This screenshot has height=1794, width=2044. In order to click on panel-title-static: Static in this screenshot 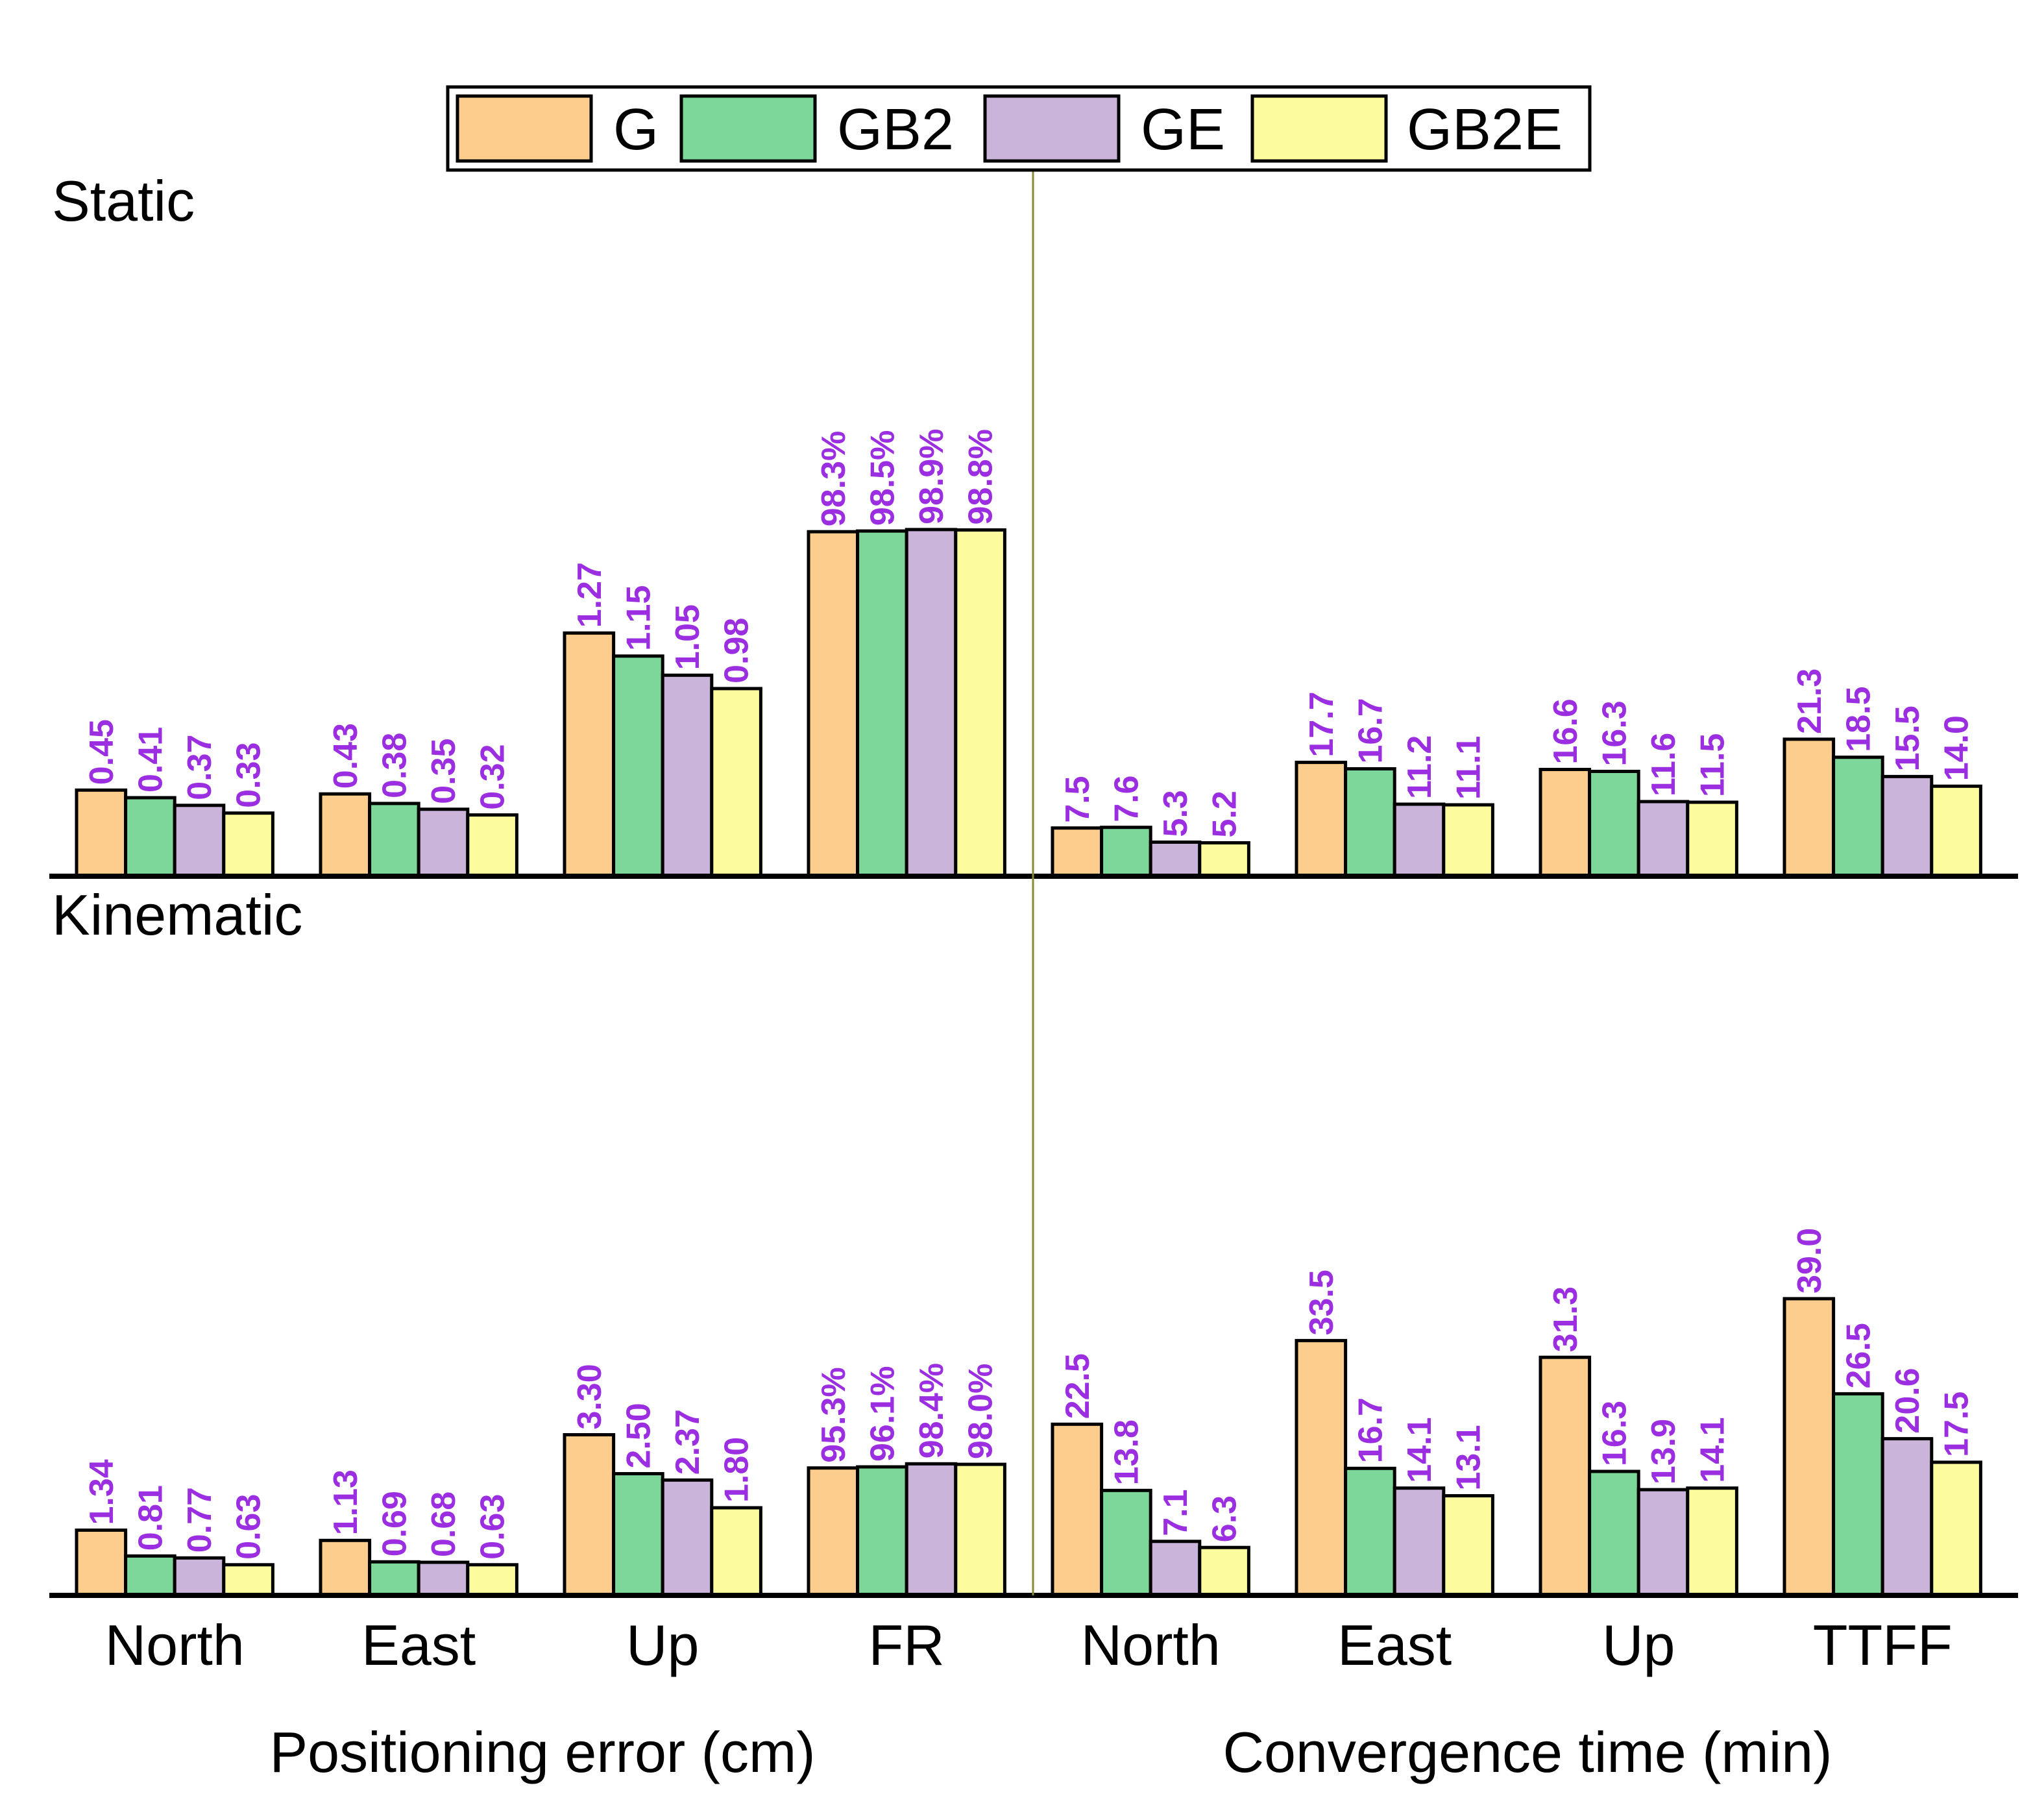, I will do `click(123, 201)`.